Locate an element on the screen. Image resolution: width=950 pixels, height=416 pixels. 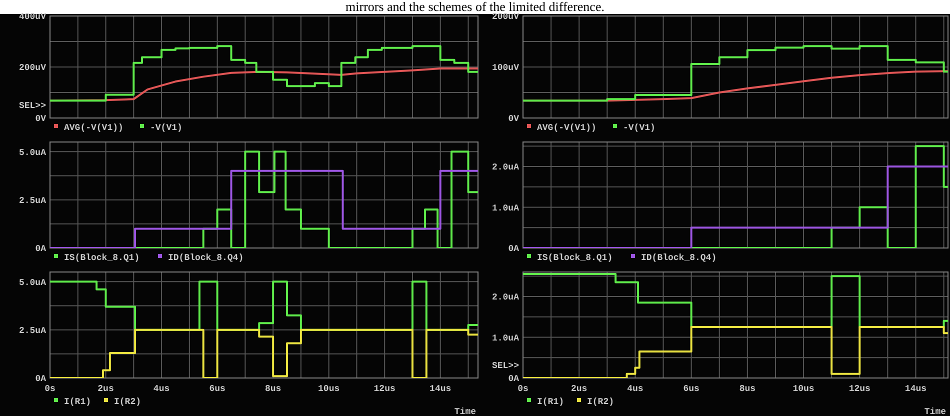
y-tick-label: 100uV is located at coordinates (506, 68).